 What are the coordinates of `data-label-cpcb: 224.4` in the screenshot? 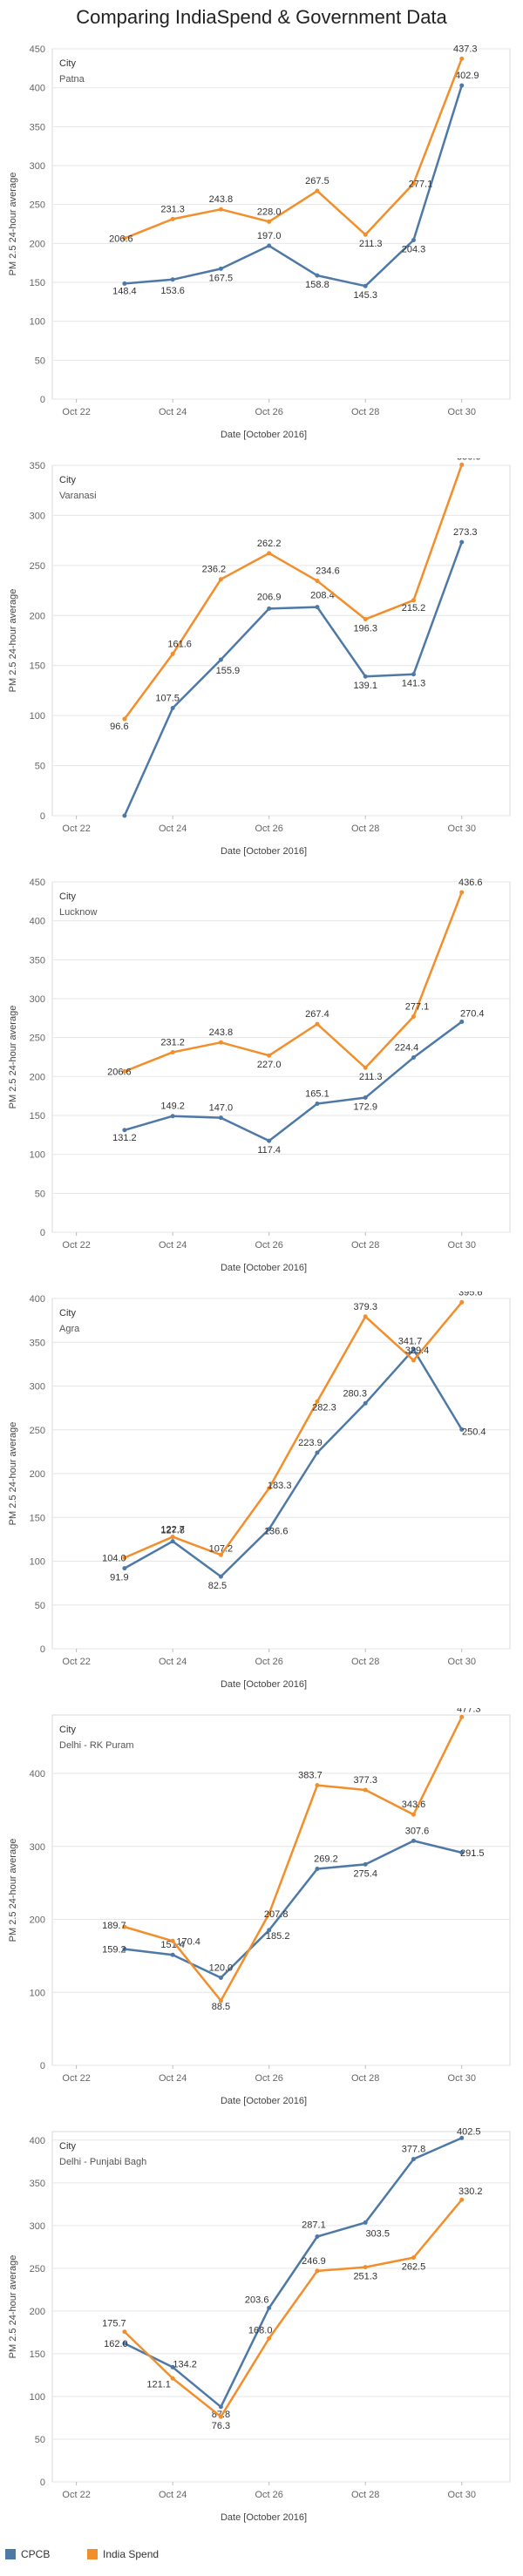 It's located at (407, 1048).